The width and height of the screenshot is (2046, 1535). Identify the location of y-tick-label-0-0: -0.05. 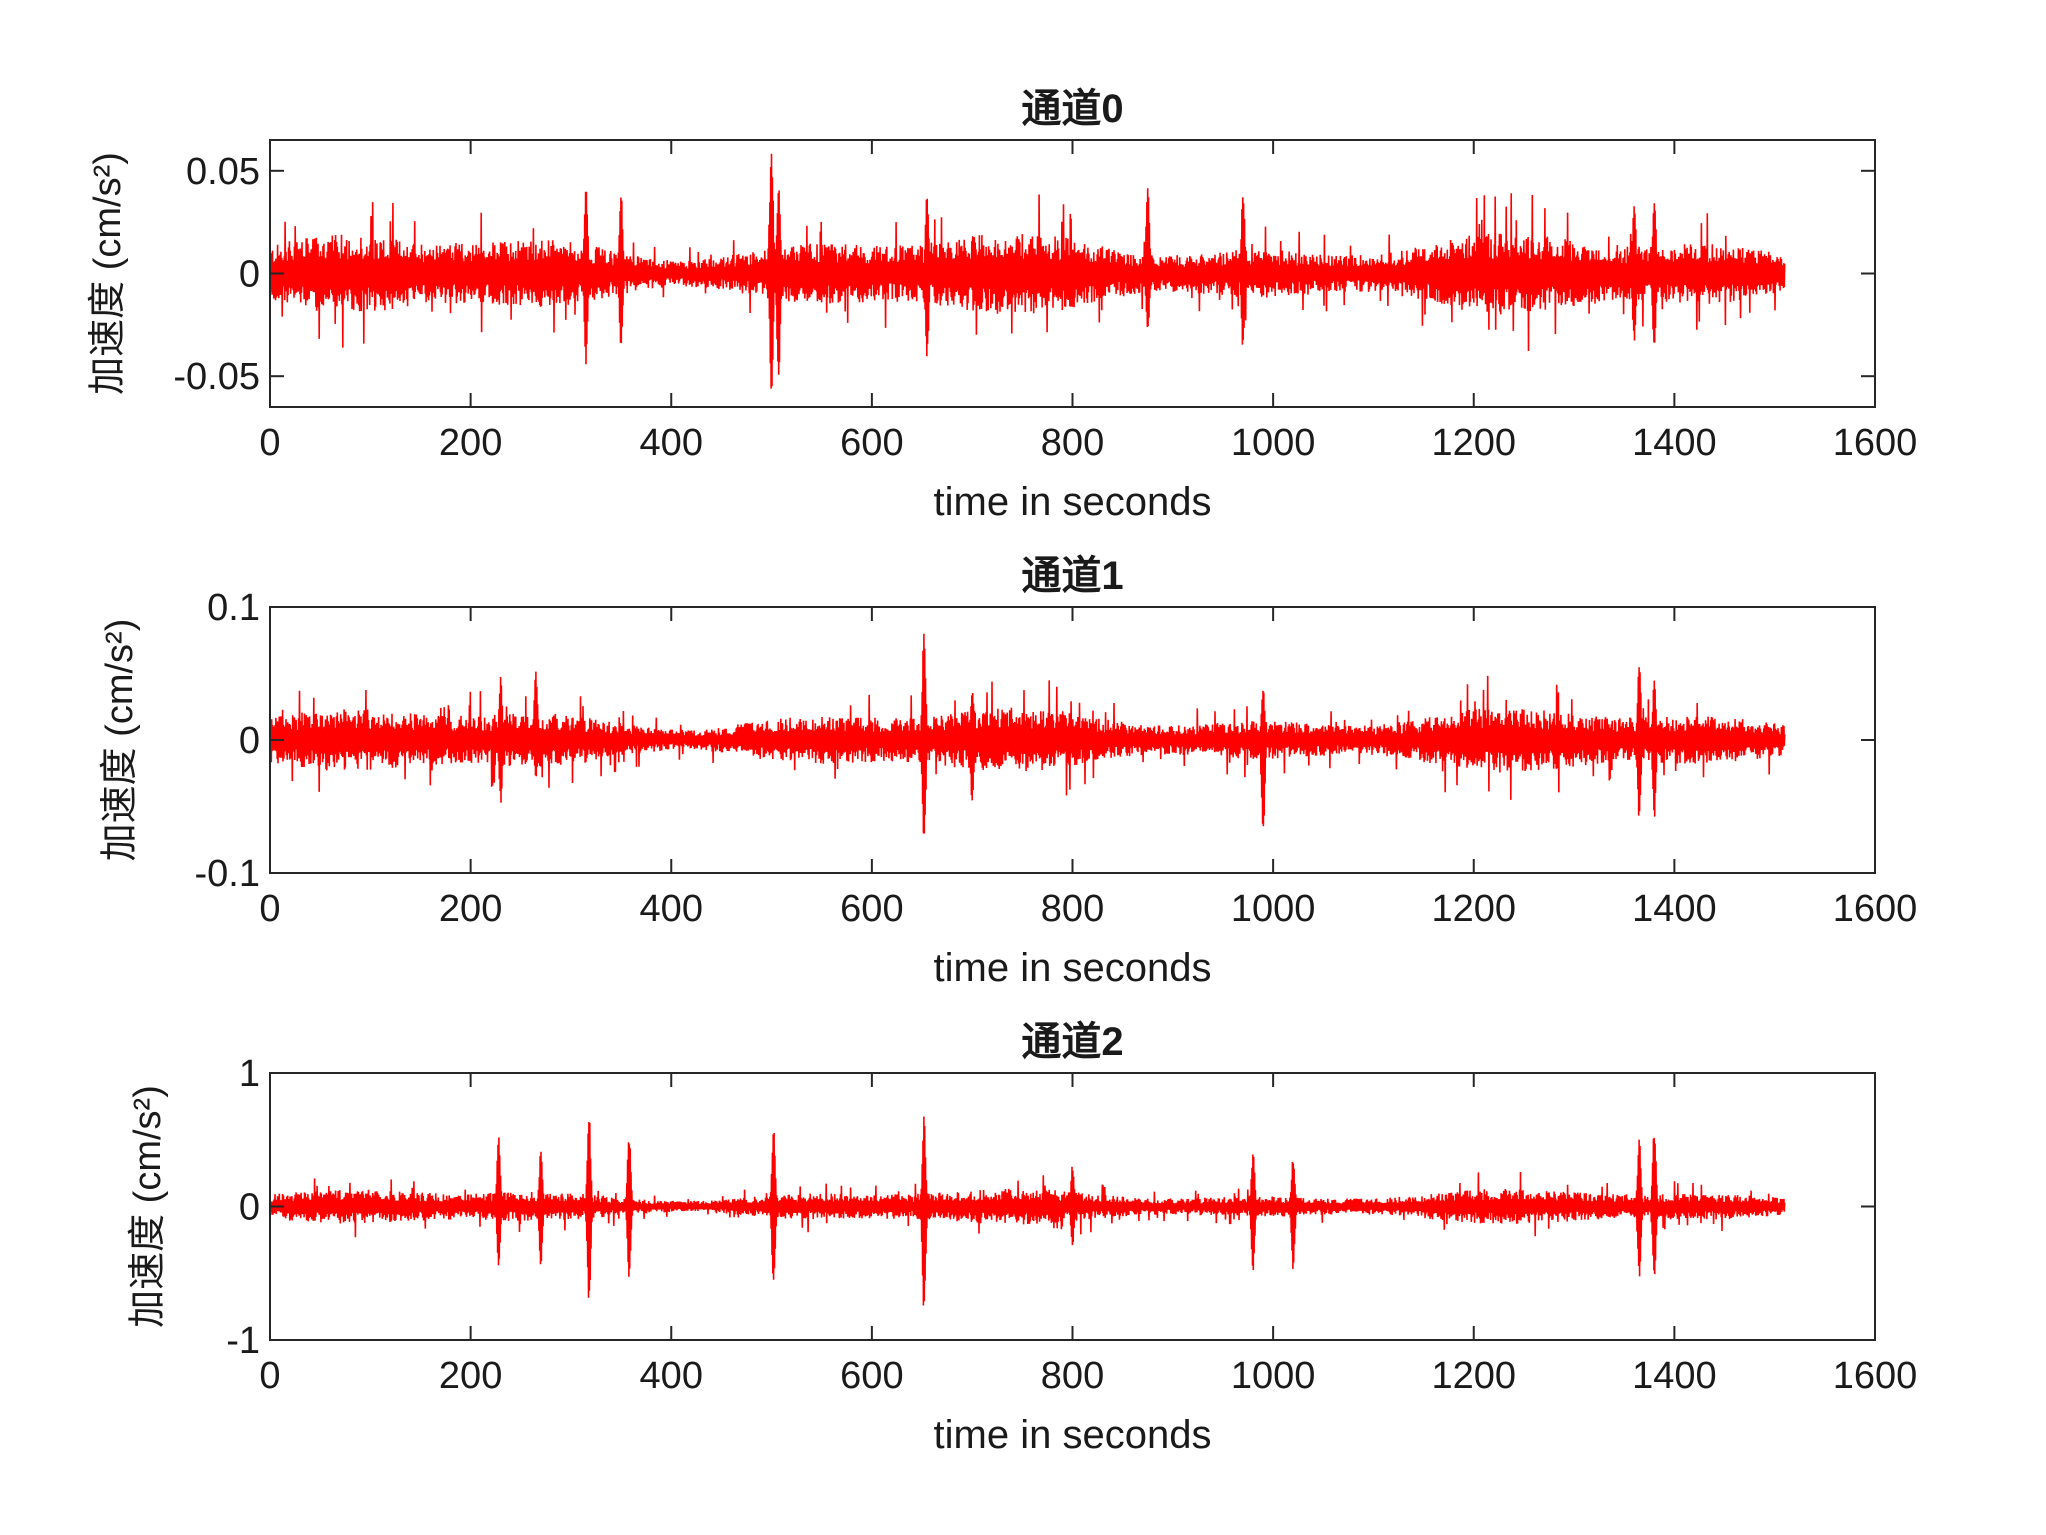
(216, 377).